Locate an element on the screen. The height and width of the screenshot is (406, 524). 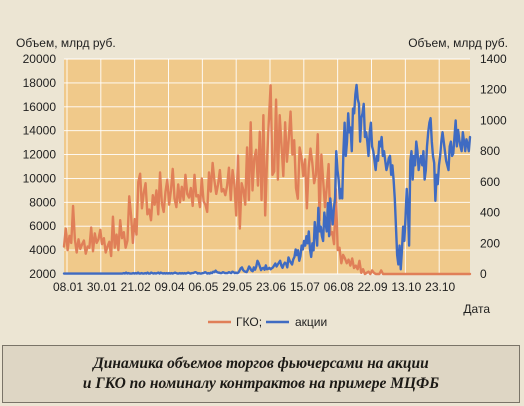
left-axis-title: Объем, млрд руб. is located at coordinates (66, 43).